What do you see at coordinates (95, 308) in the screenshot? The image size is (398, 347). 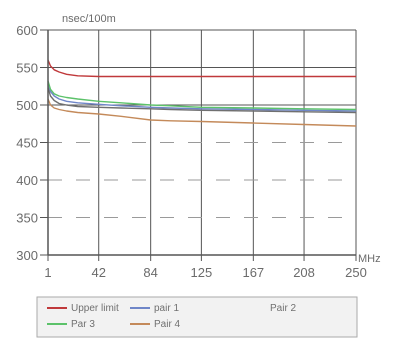 I see `legend-label-upper-limit: Upper limit` at bounding box center [95, 308].